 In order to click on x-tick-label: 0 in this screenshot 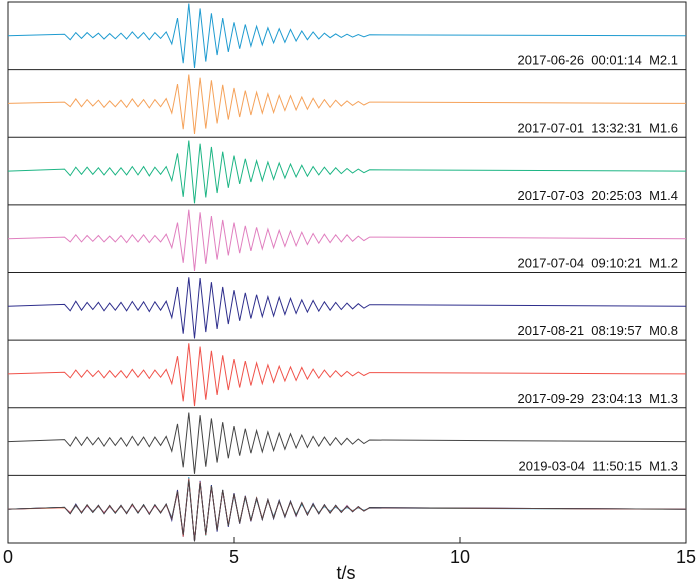, I will do `click(8, 557)`.